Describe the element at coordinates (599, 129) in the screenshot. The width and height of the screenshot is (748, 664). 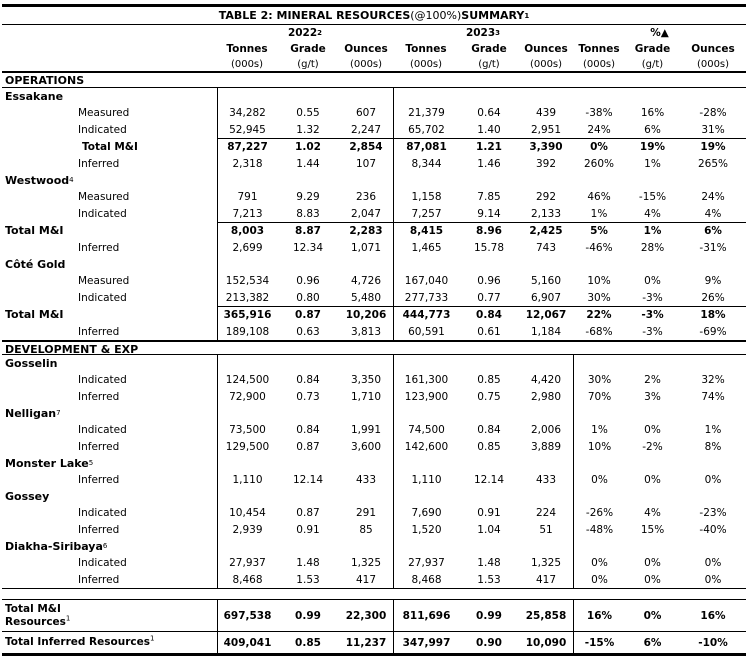
I see `value-cell: 24%` at that location.